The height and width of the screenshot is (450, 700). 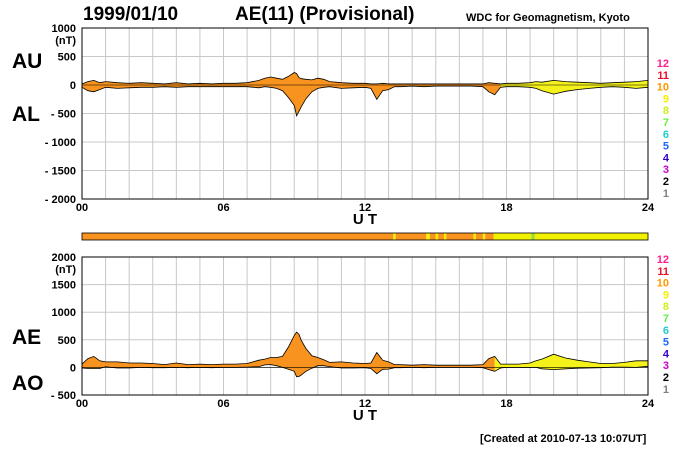 What do you see at coordinates (548, 18) in the screenshot?
I see `organization-label: WDC for Geomagnetism, Kyoto` at bounding box center [548, 18].